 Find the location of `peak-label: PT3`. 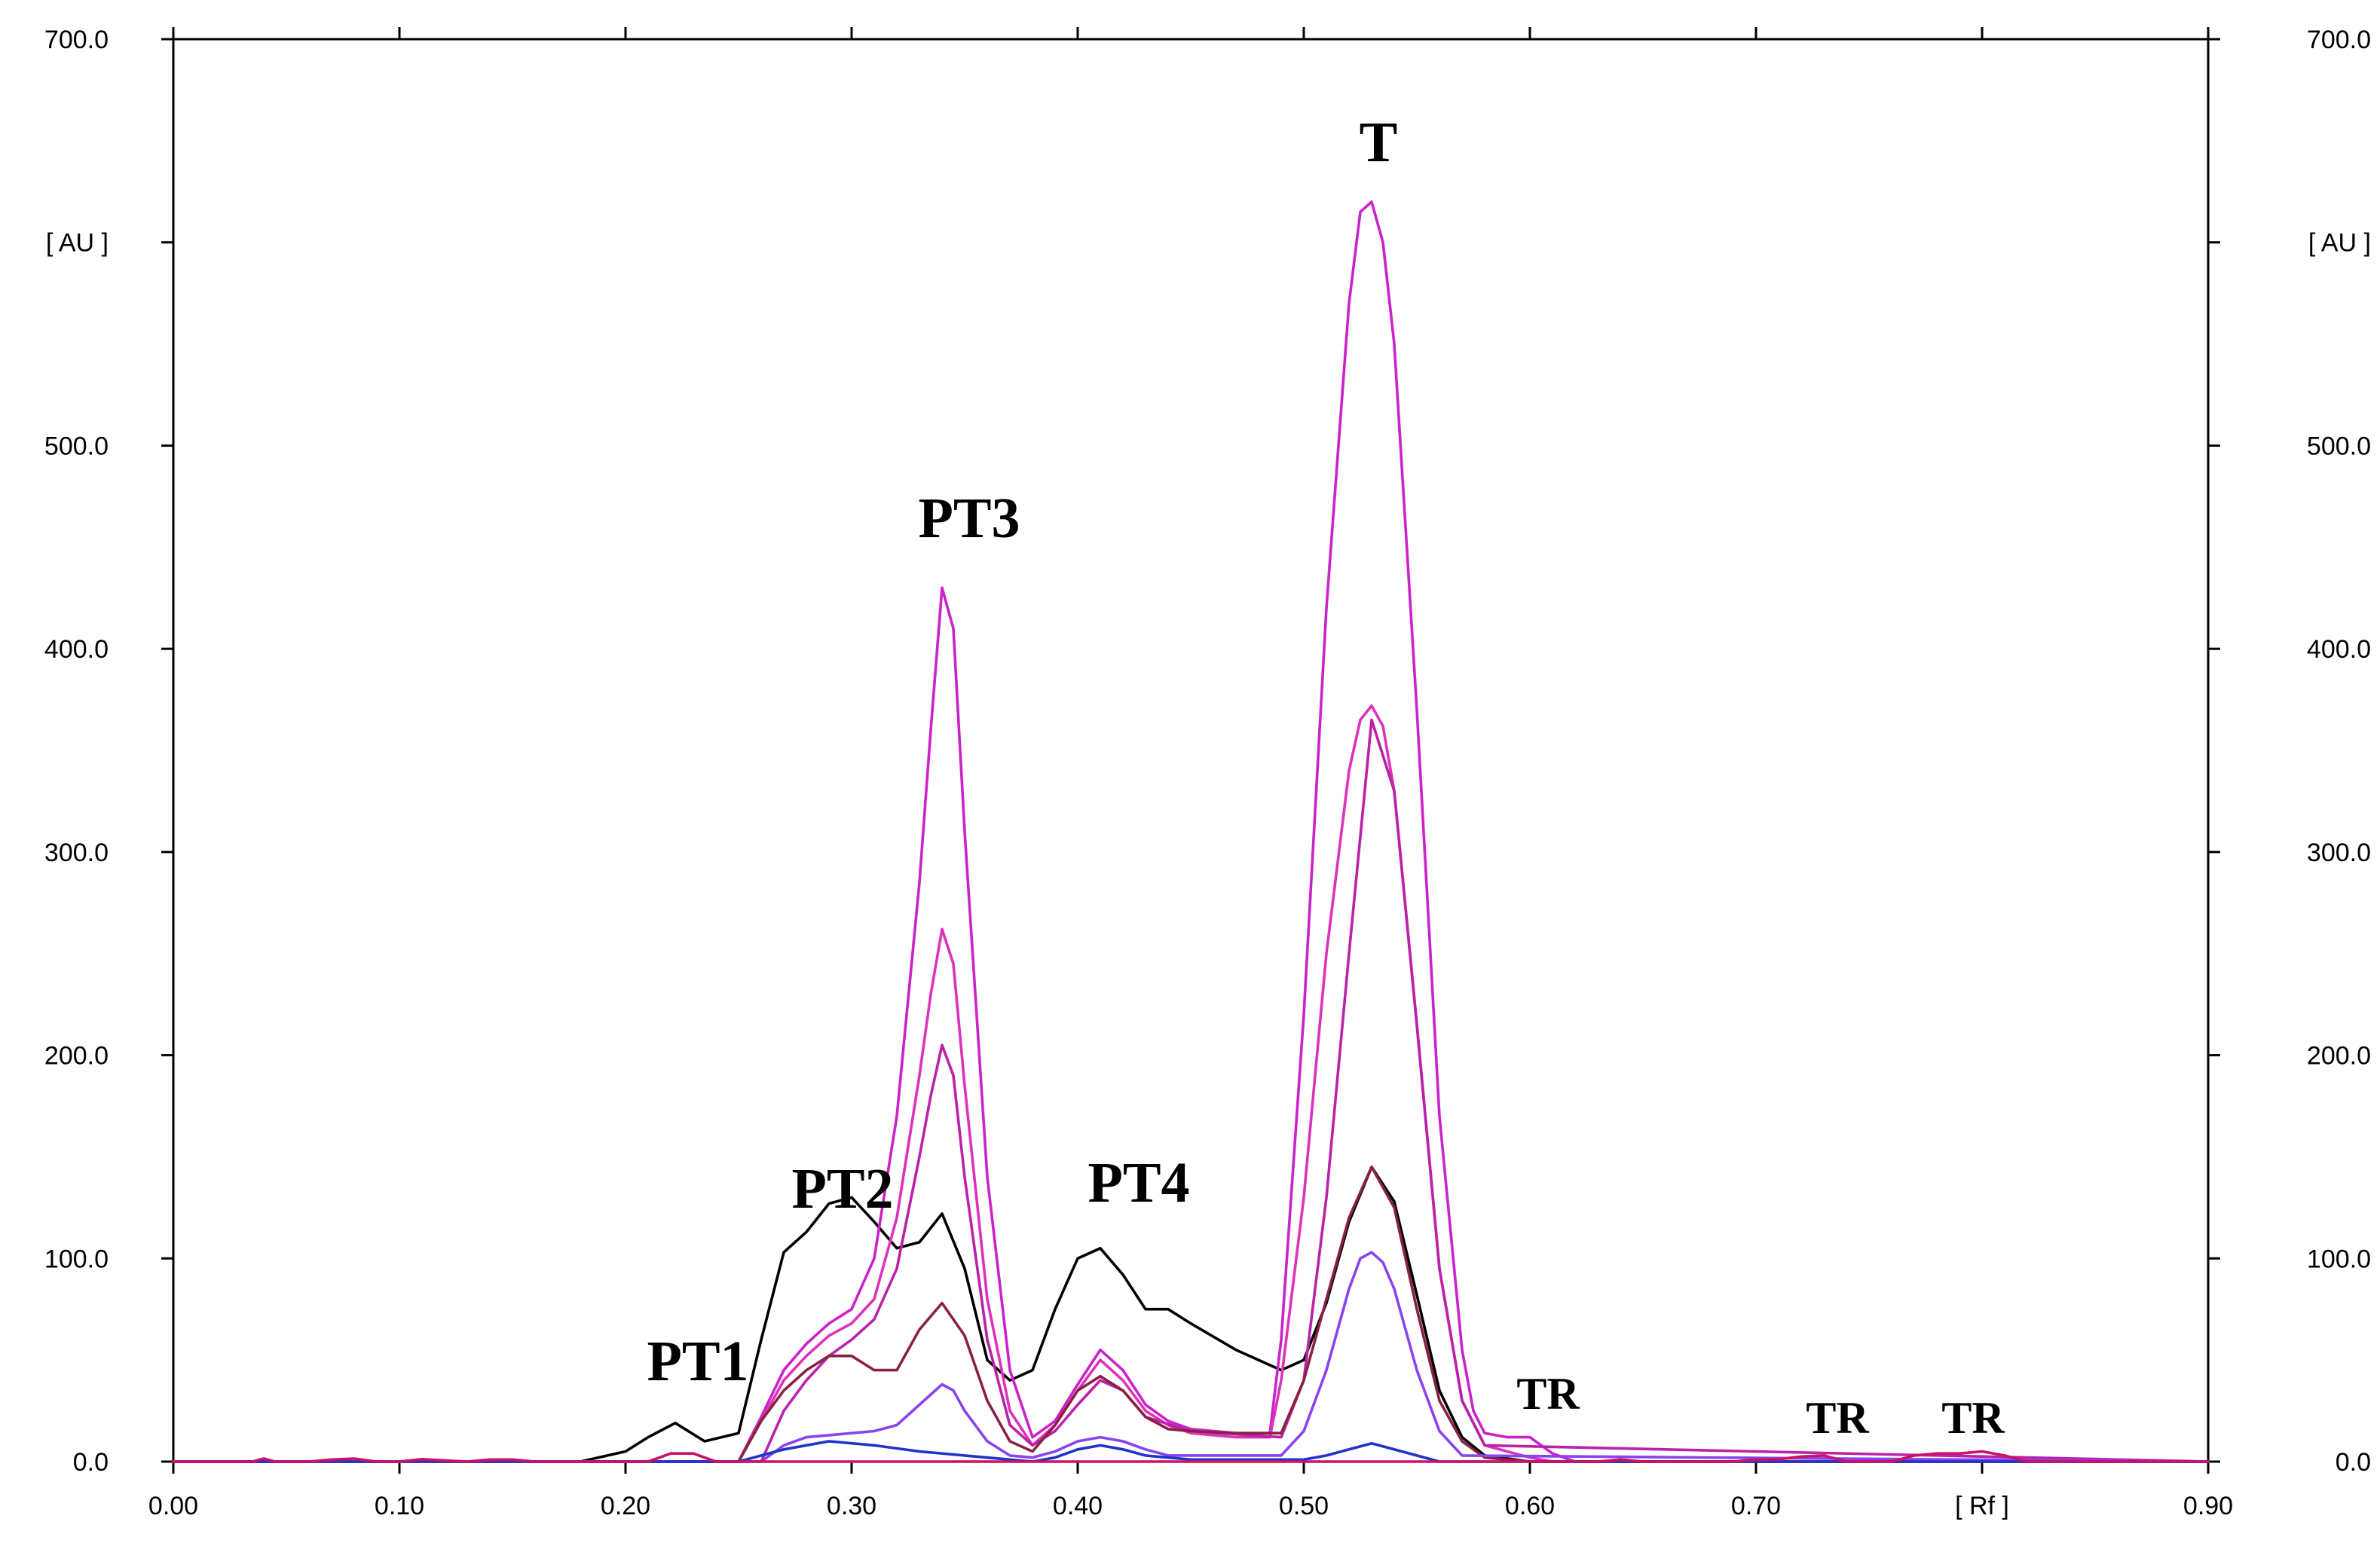

peak-label: PT3 is located at coordinates (969, 518).